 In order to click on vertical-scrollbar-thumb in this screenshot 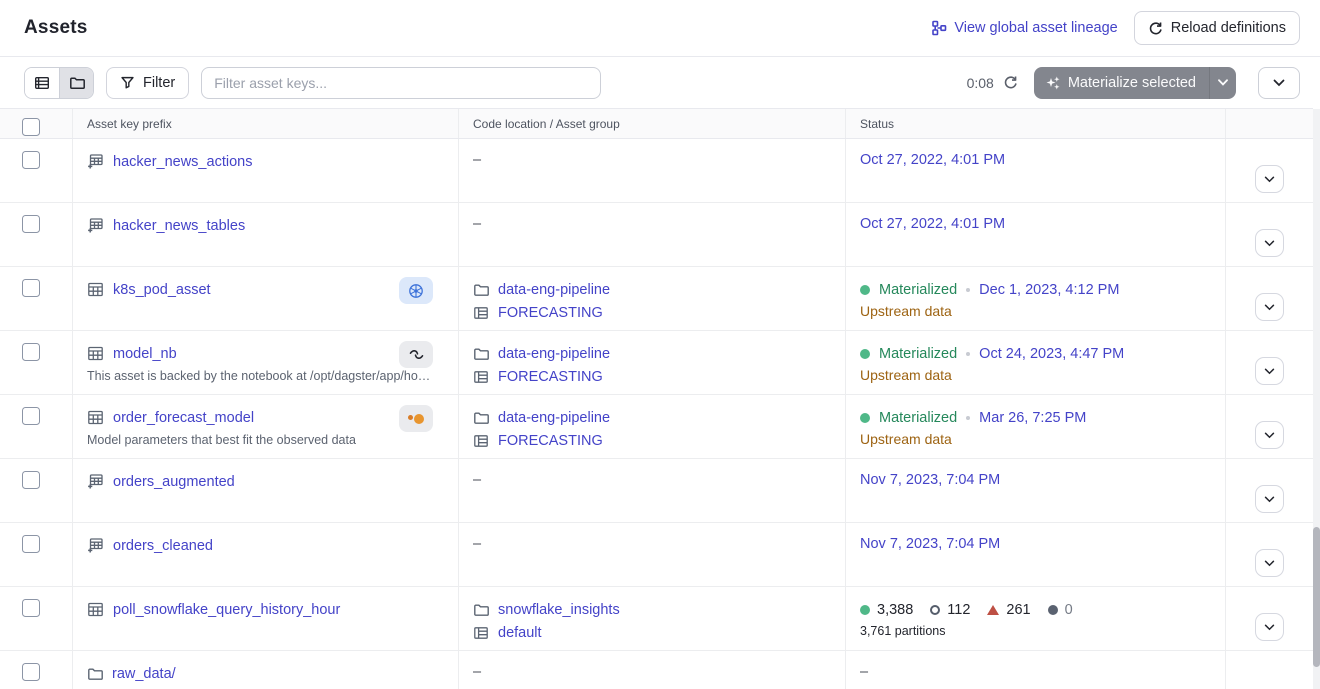, I will do `click(1316, 597)`.